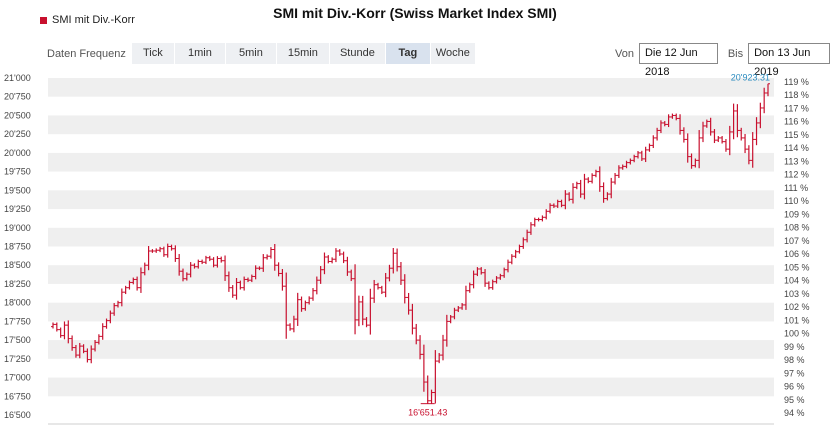  What do you see at coordinates (17, 153) in the screenshot?
I see `y-tick-label: 20'000` at bounding box center [17, 153].